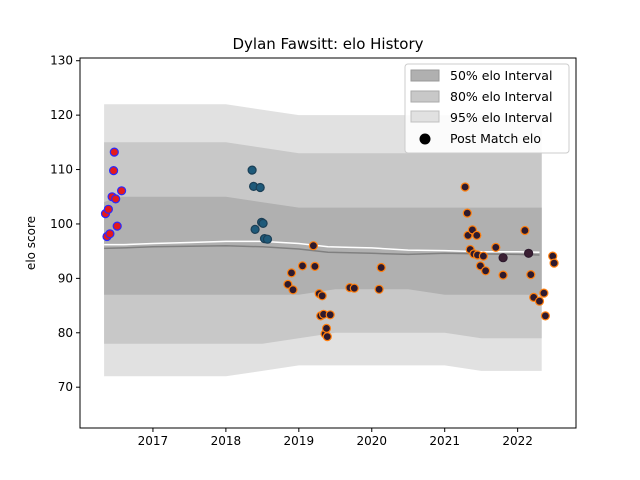  What do you see at coordinates (335, 438) in the screenshot?
I see `x-axis-ticks: 2017 2018 2019 2020 2021 2022` at bounding box center [335, 438].